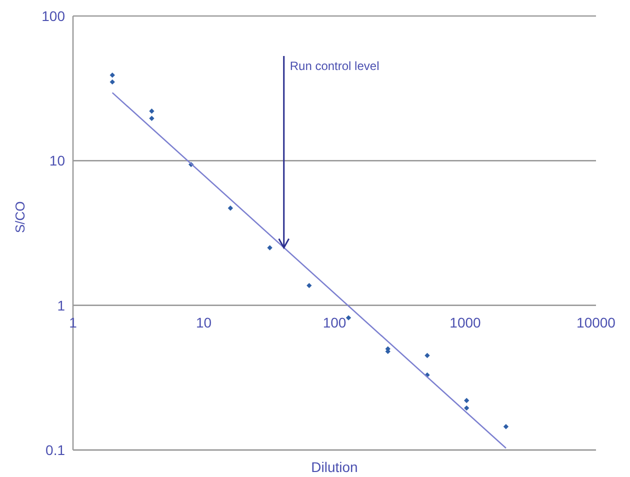  What do you see at coordinates (335, 66) in the screenshot?
I see `annotation: Run control level` at bounding box center [335, 66].